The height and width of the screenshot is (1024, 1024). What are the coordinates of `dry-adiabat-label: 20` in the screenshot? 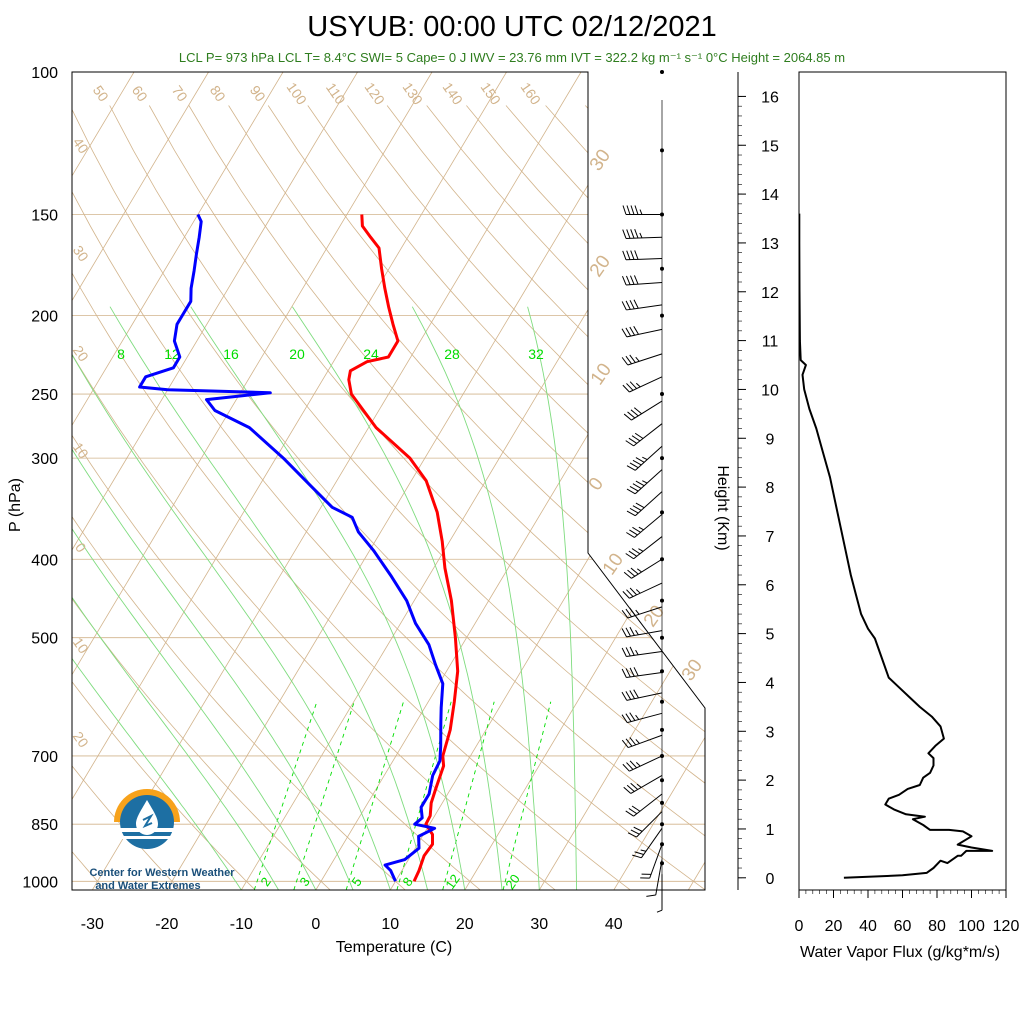 It's located at (81, 739).